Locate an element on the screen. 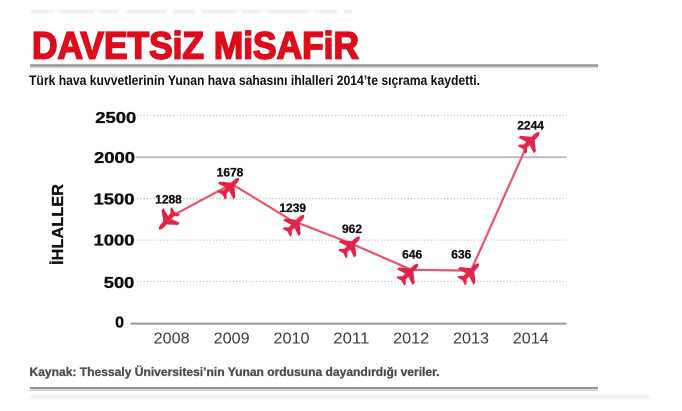 Image resolution: width=682 pixels, height=411 pixels. svg-text: 2500 is located at coordinates (115, 118).